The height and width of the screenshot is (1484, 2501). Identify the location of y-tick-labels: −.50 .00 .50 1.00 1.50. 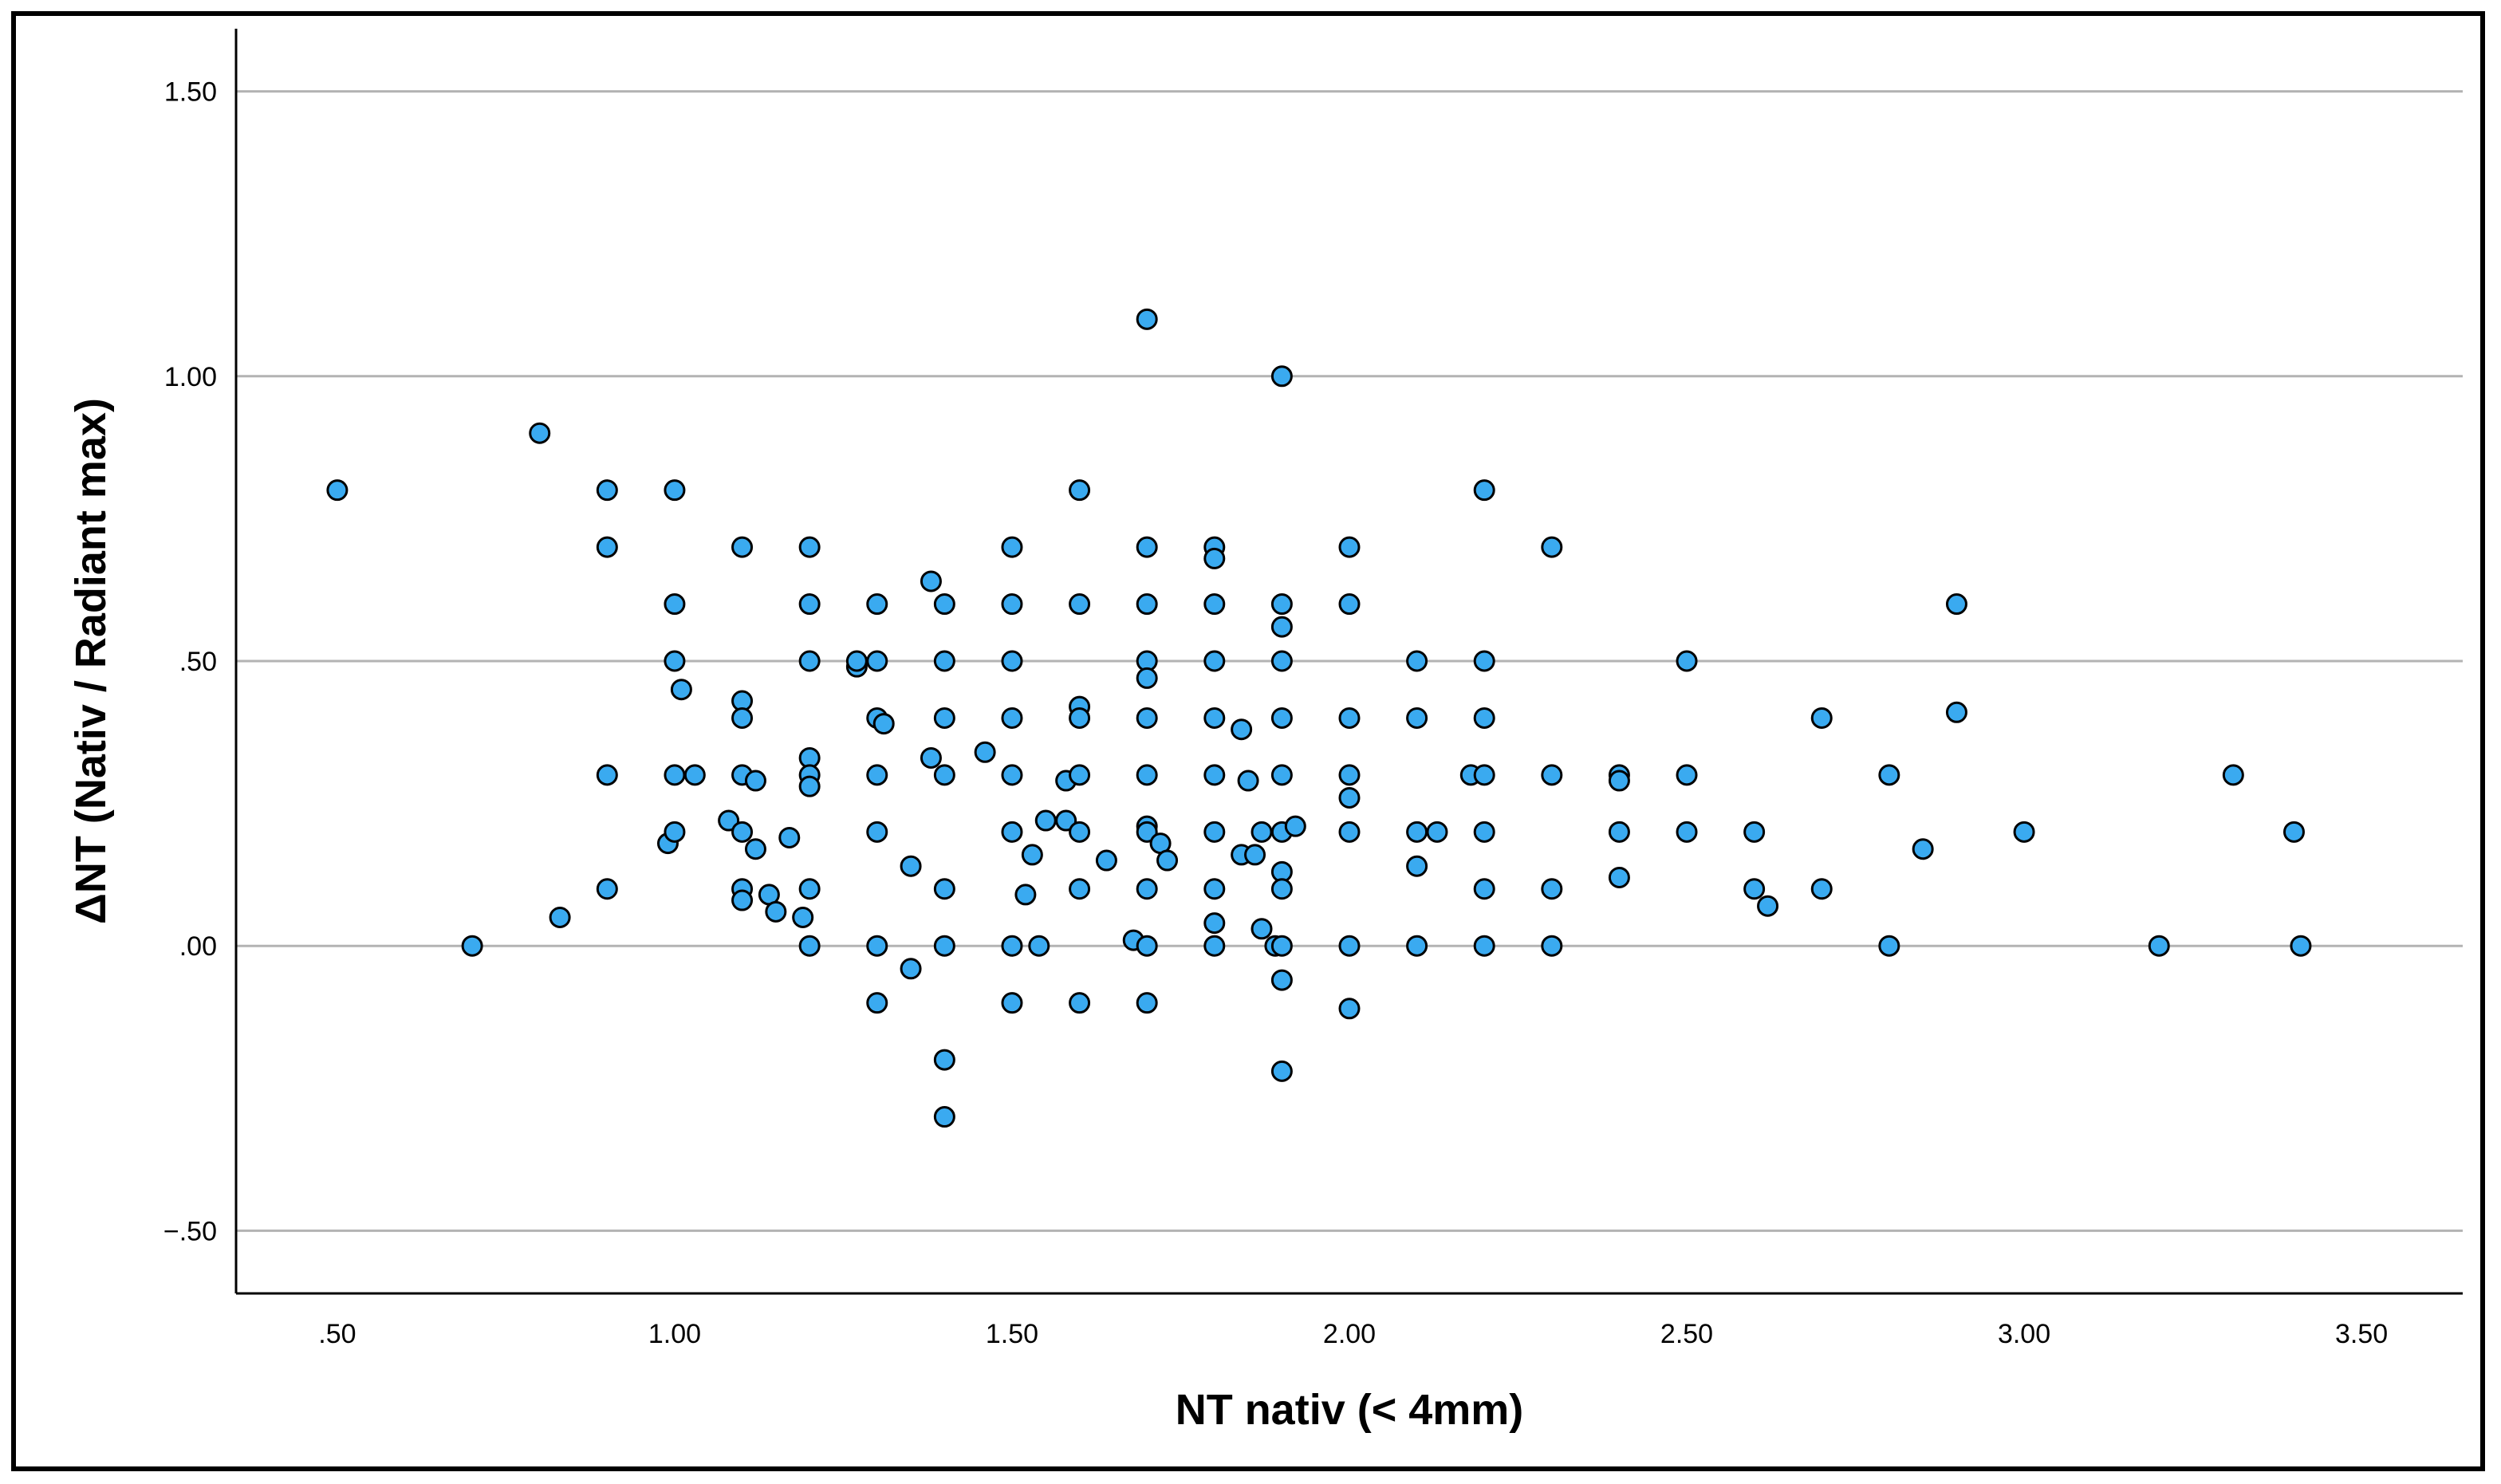
(190, 662).